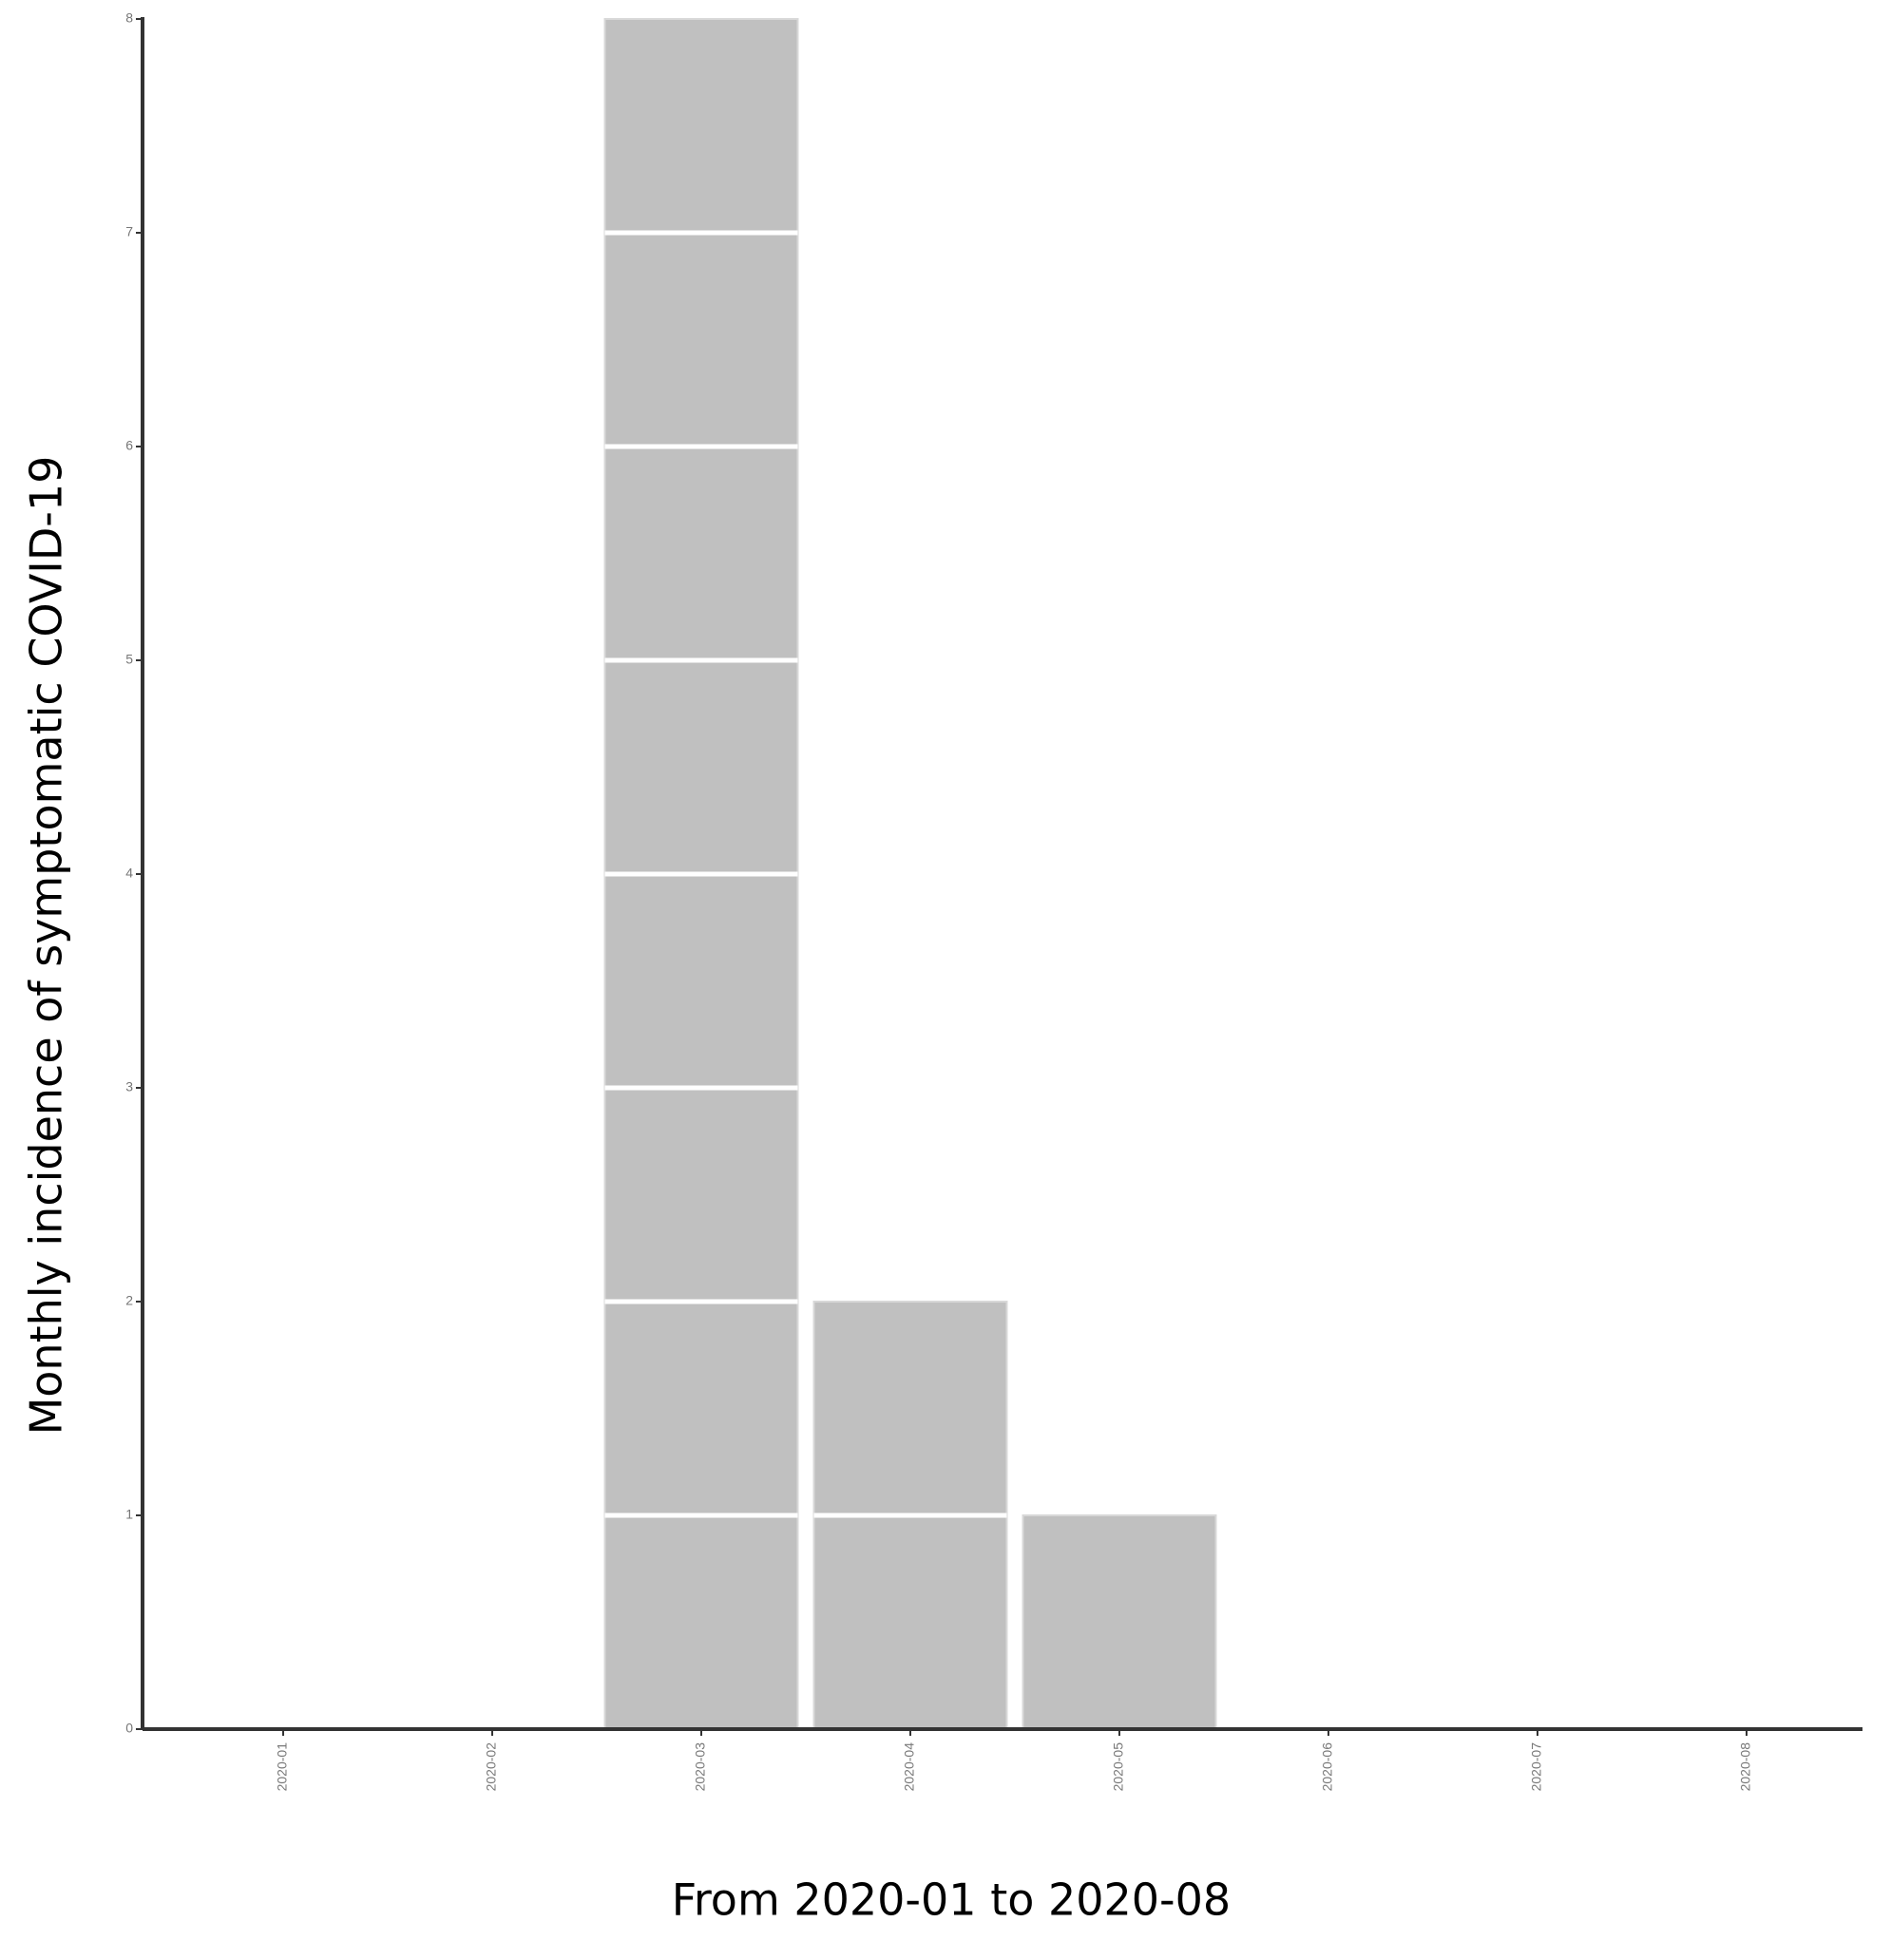  I want to click on x-tick-label: 2020-05, so click(1118, 1767).